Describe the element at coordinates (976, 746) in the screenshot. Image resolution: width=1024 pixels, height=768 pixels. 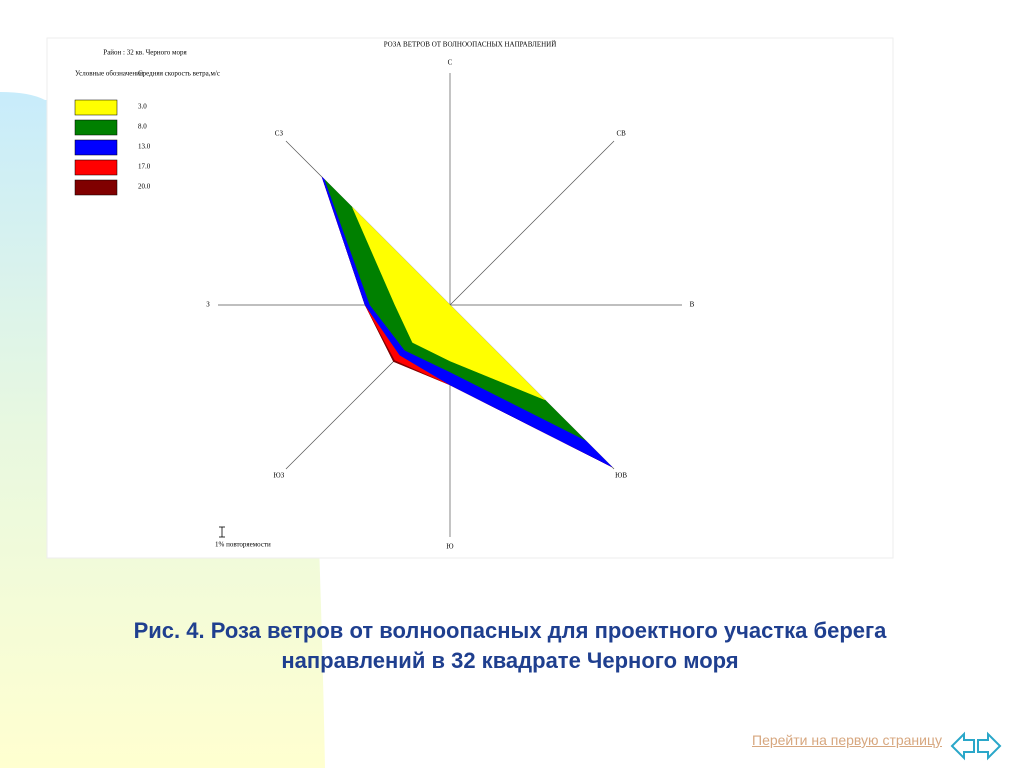
I see `nav-arrows` at that location.